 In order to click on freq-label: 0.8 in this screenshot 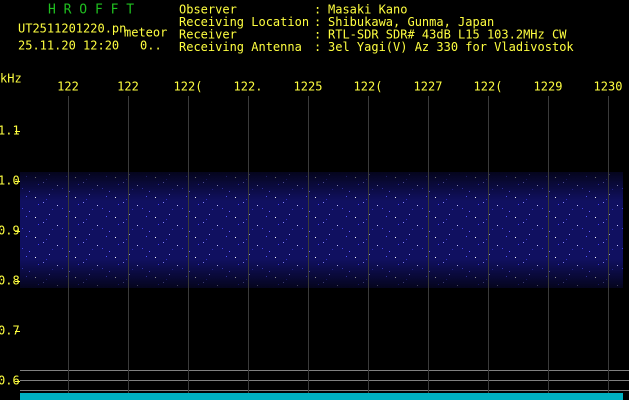, I will do `click(10, 281)`.